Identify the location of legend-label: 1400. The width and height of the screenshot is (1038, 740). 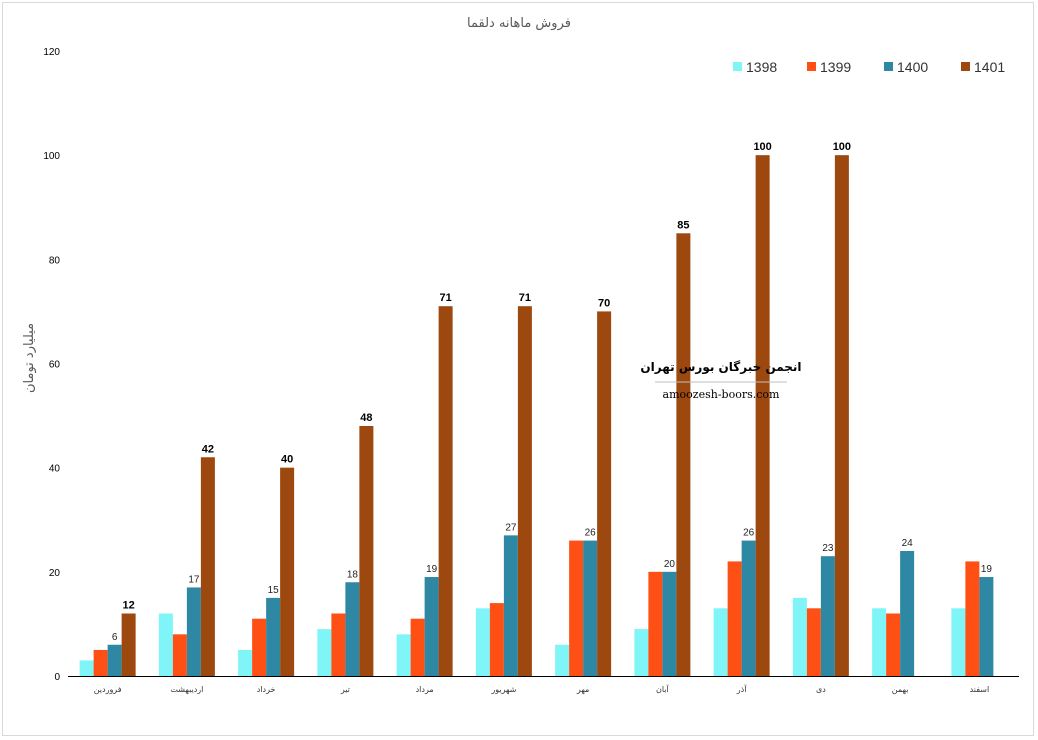
(912, 67).